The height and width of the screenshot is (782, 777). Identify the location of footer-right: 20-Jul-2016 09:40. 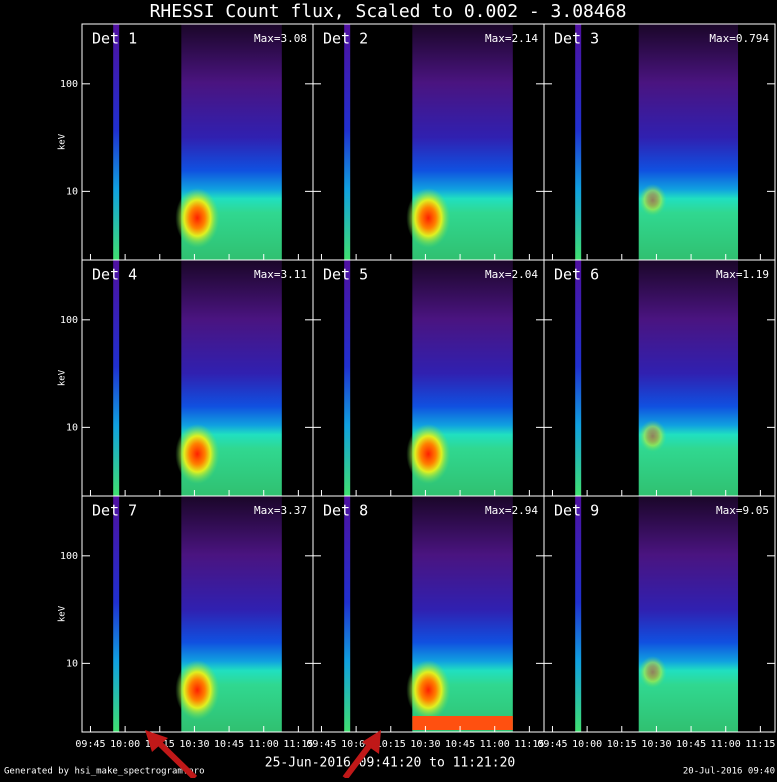
(729, 772).